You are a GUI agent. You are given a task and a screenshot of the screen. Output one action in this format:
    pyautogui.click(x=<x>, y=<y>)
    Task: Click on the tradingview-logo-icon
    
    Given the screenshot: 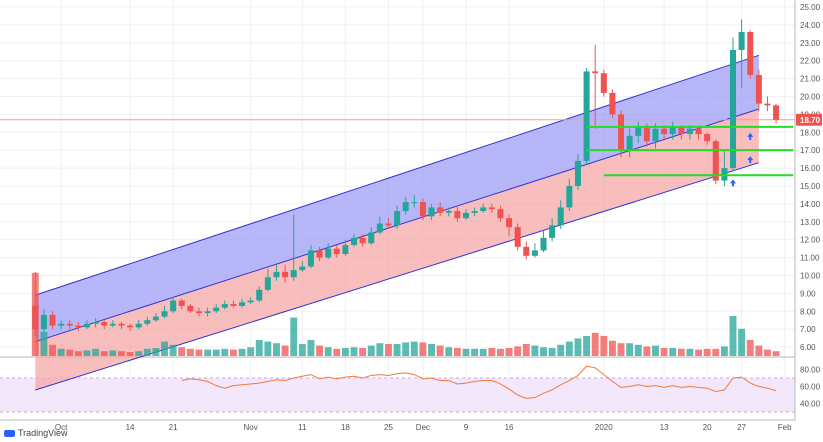 What is the action you would take?
    pyautogui.click(x=9, y=433)
    